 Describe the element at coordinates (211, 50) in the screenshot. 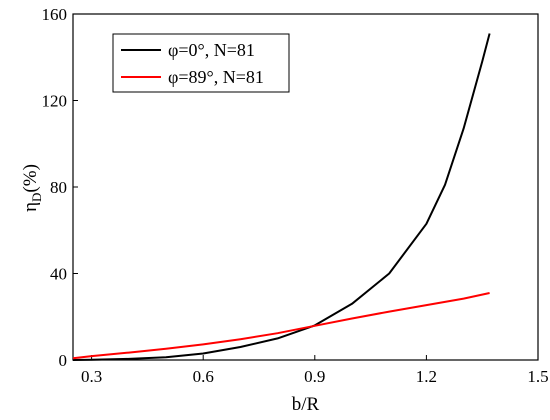

I see `legend-label-0: φ=0°, N=81` at that location.